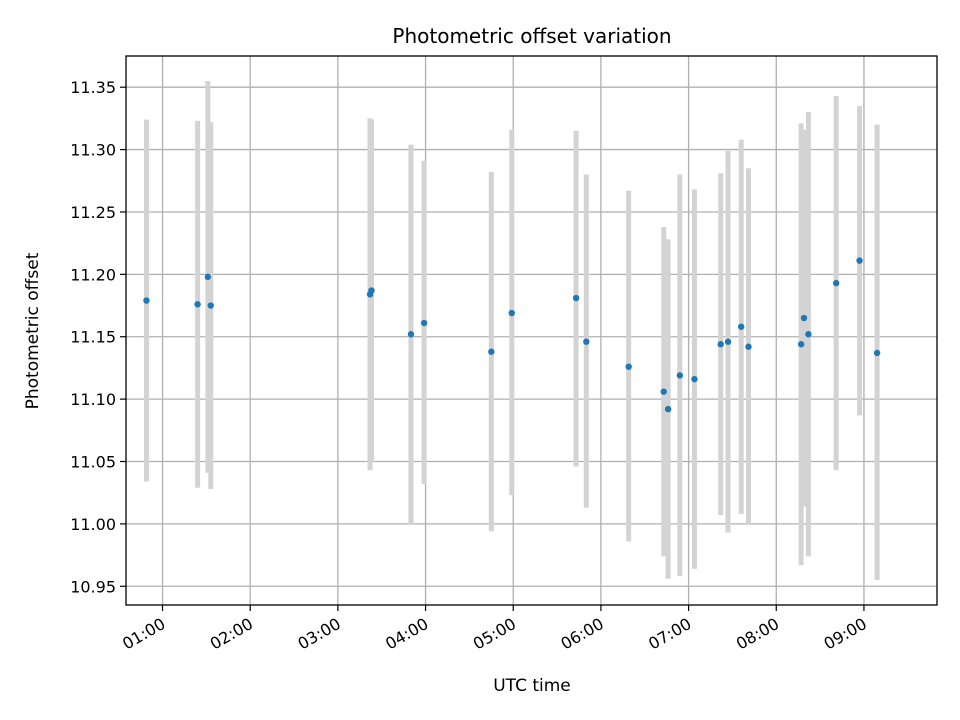 The width and height of the screenshot is (960, 720). I want to click on x-tick-label: 02:00, so click(231, 634).